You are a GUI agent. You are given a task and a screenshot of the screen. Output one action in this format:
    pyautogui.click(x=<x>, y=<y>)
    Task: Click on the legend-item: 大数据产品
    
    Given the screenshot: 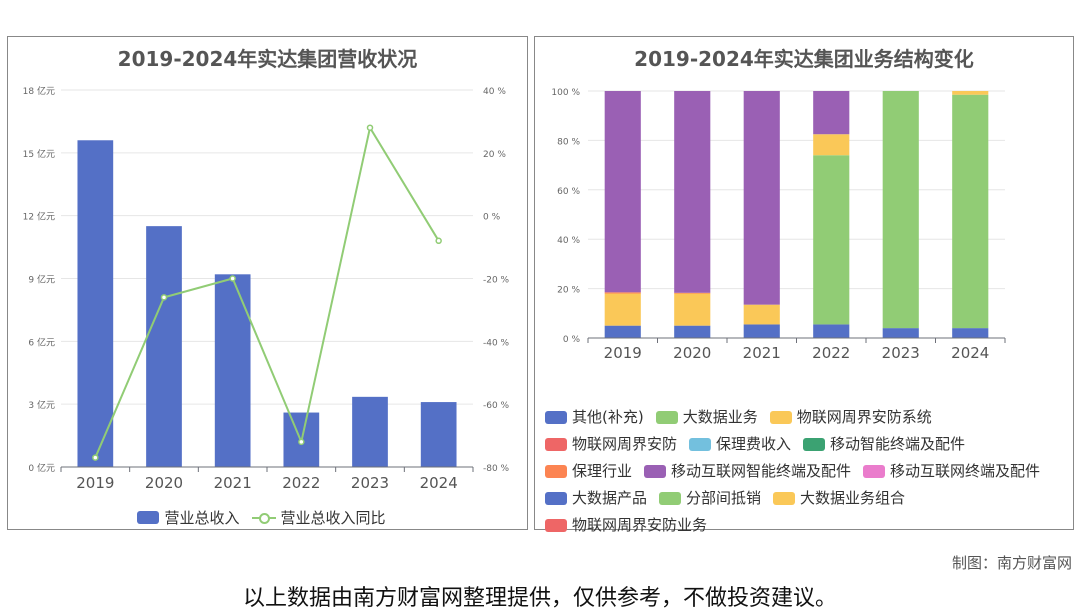 What is the action you would take?
    pyautogui.click(x=596, y=498)
    